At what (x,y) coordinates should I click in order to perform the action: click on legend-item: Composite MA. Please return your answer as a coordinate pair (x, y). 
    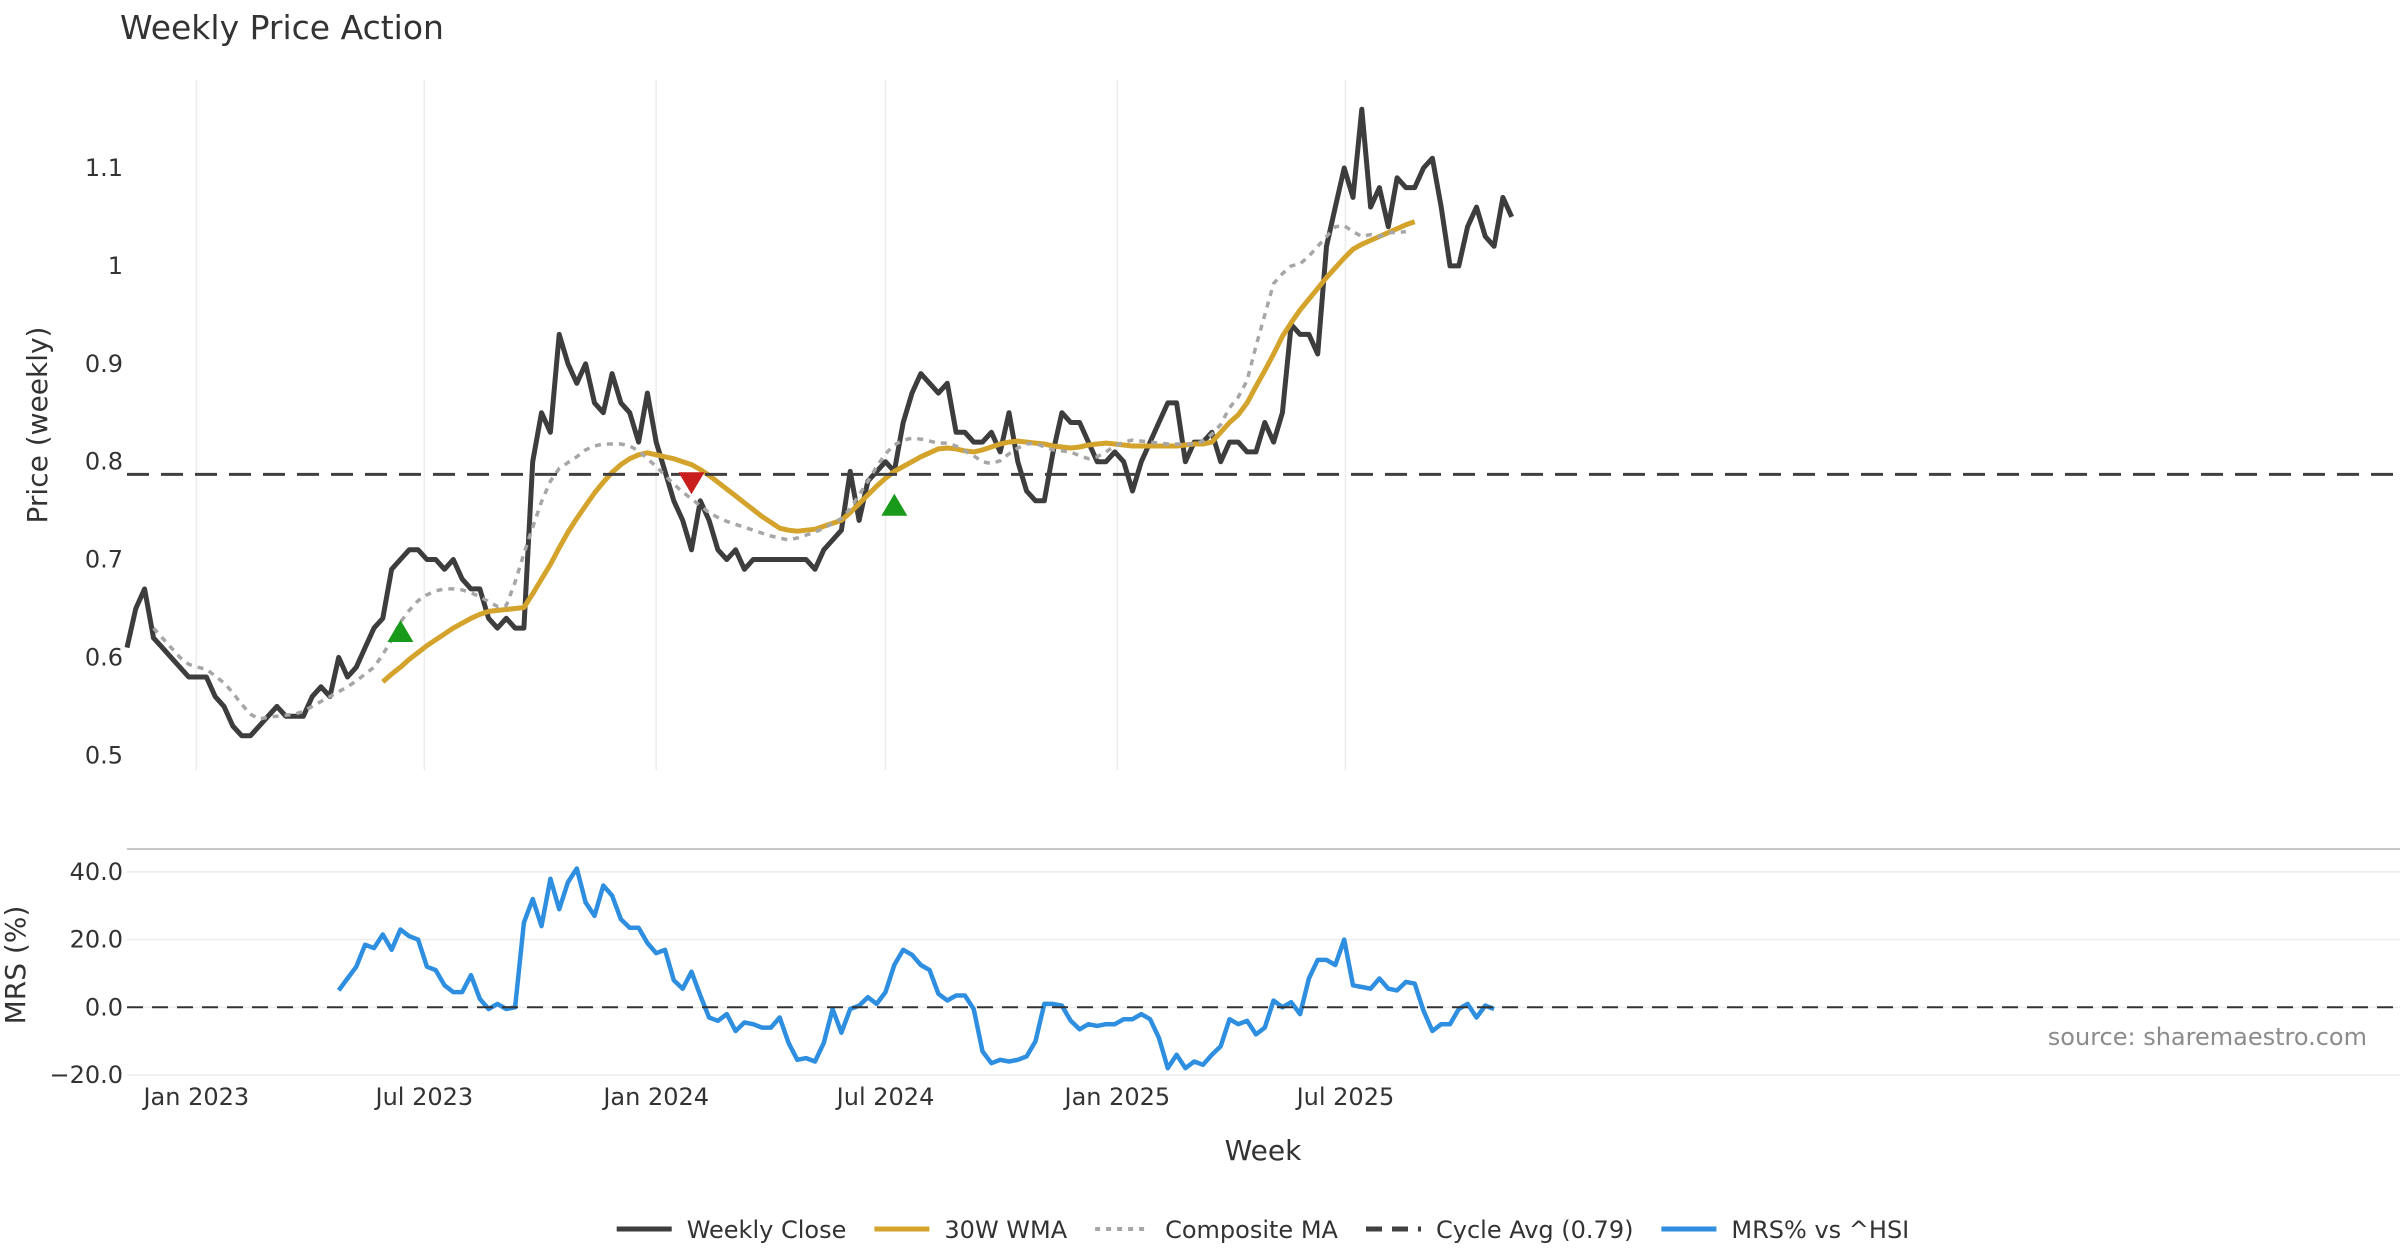
    Looking at the image, I should click on (1217, 1230).